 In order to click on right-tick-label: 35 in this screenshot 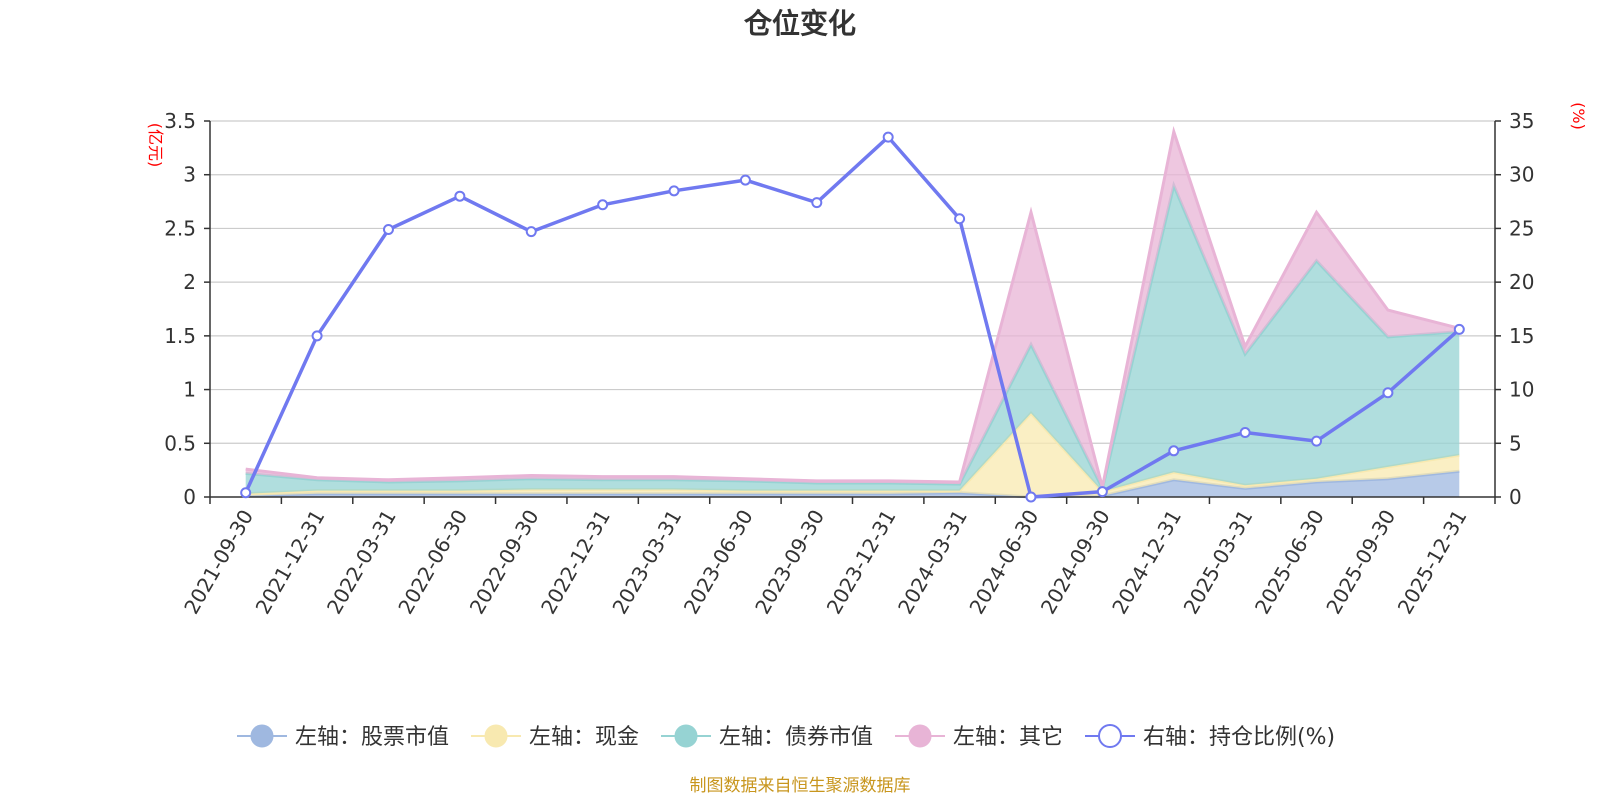, I will do `click(1521, 121)`.